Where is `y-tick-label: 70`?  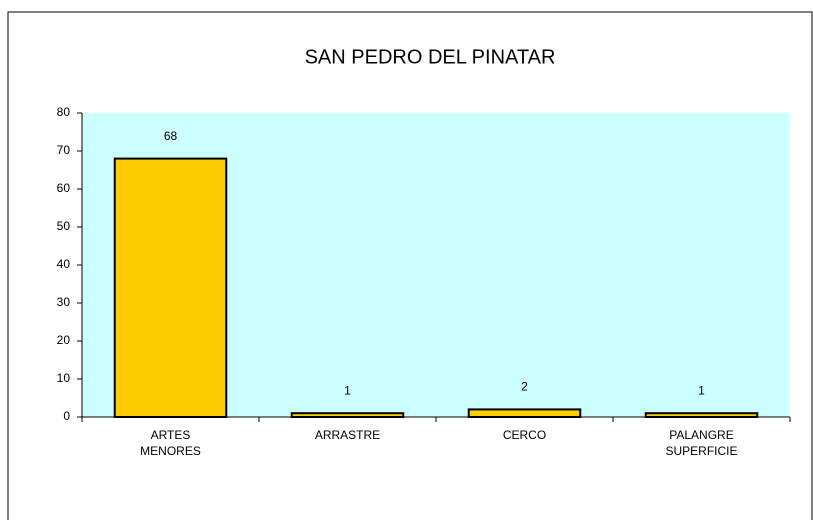
y-tick-label: 70 is located at coordinates (64, 150).